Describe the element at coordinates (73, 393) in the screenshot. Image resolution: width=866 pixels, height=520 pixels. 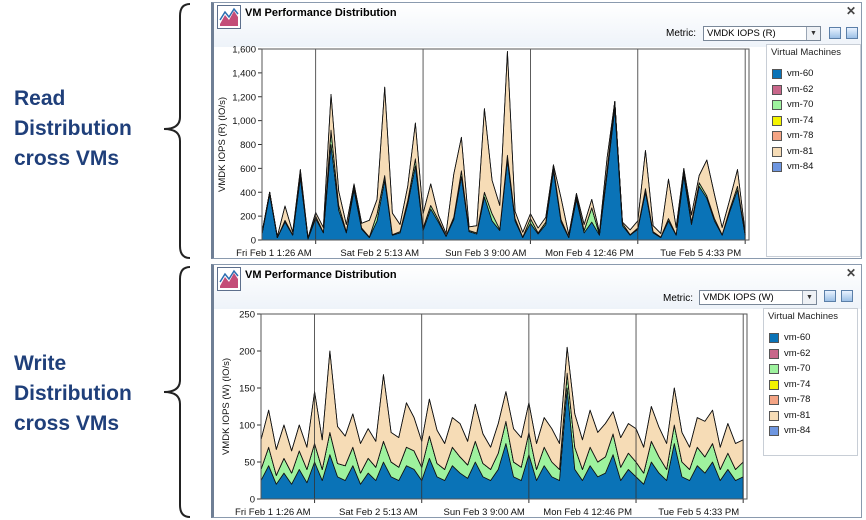
I see `write-distribution-label: Write Distribution cross VMs` at that location.